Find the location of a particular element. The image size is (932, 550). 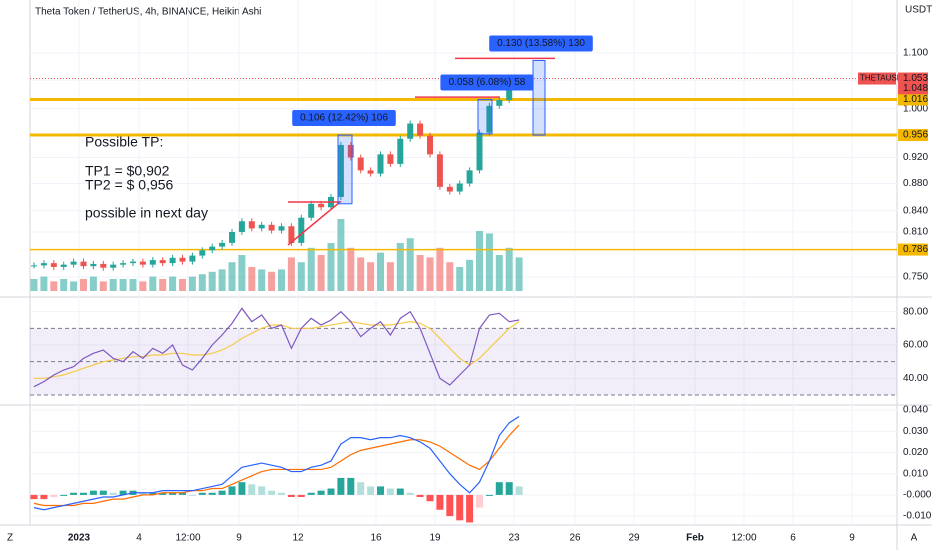

time-label: 6 is located at coordinates (793, 538).